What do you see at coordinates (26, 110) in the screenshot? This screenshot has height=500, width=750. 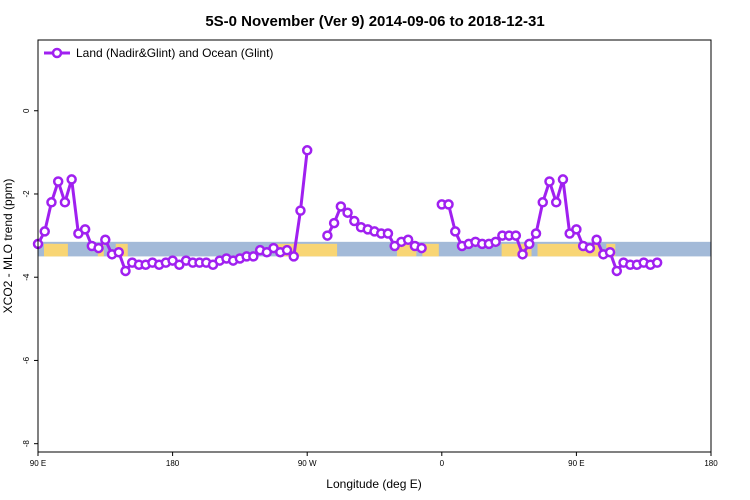 I see `y-tick-label: 0` at bounding box center [26, 110].